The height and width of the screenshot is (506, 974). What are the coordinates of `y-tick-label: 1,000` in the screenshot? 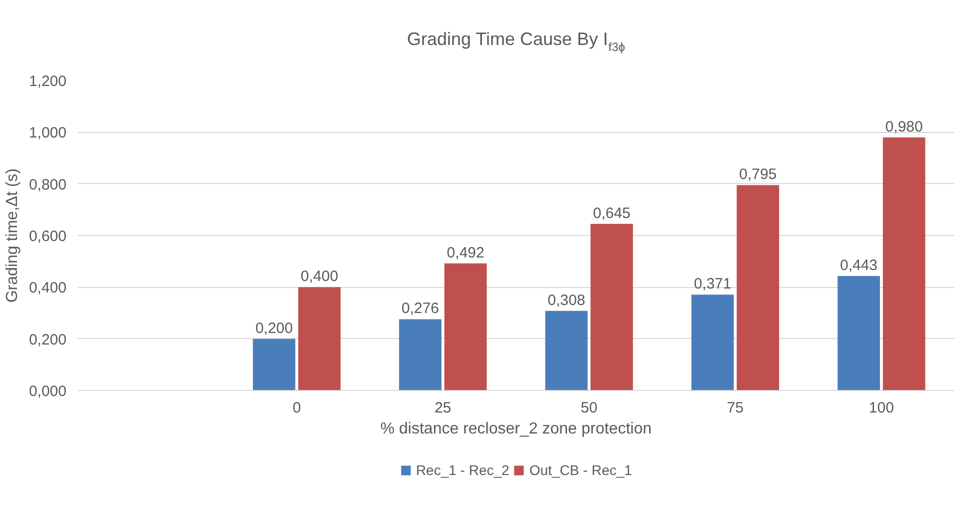 It's located at (47, 133).